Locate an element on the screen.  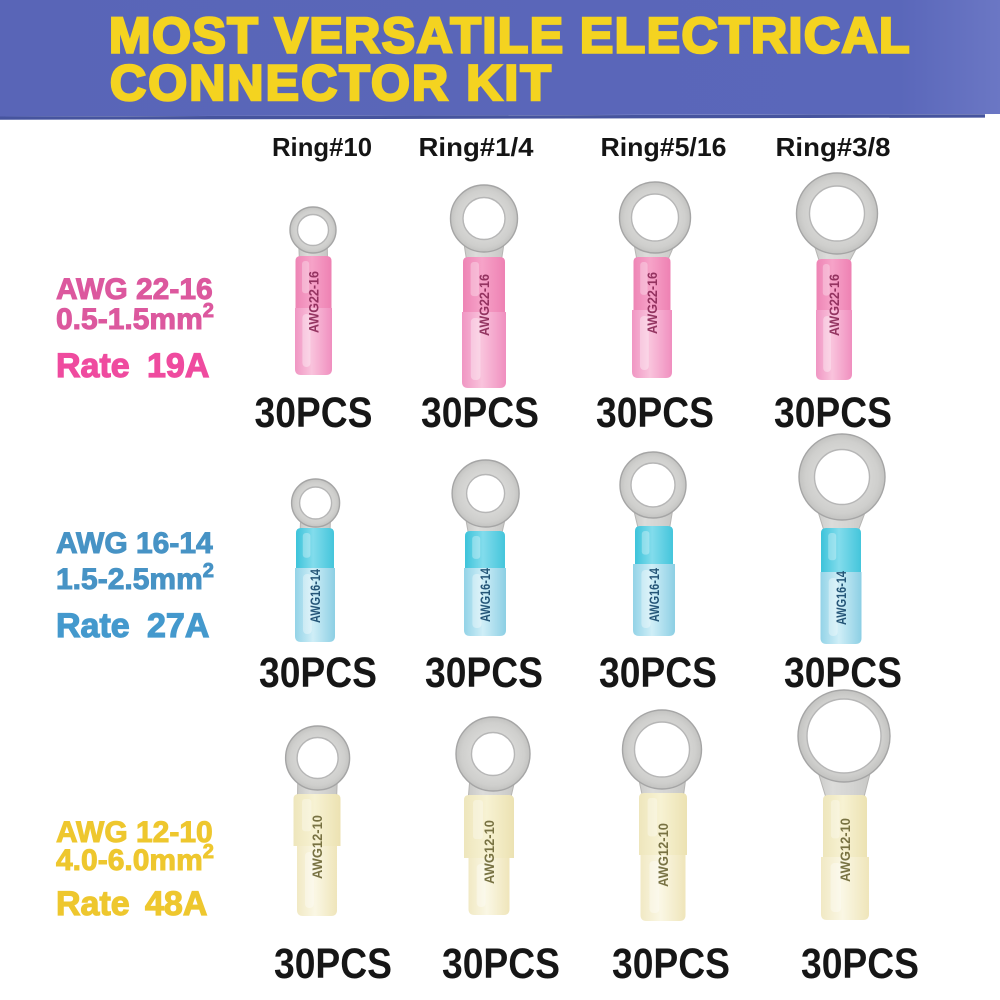
svg-text: CONNECTOR KIT is located at coordinates (331, 83).